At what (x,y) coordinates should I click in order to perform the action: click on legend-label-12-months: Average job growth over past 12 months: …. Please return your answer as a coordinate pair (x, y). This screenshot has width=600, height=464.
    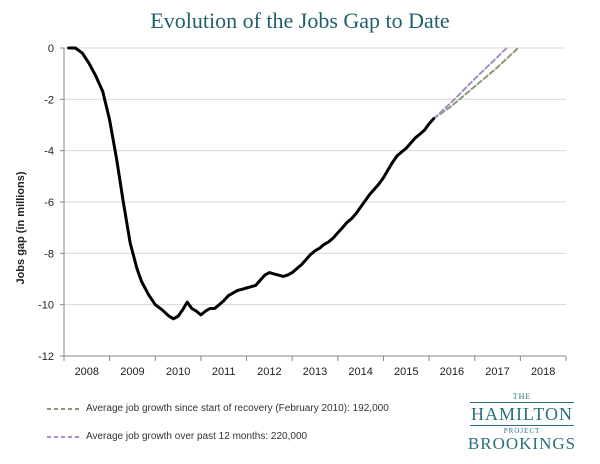
    Looking at the image, I should click on (197, 436).